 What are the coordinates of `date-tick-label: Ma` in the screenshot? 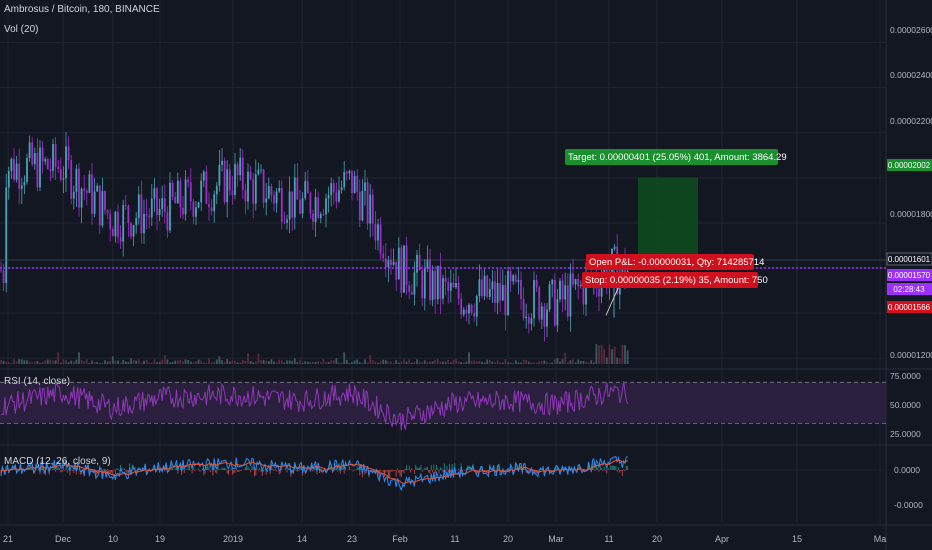 It's located at (880, 539).